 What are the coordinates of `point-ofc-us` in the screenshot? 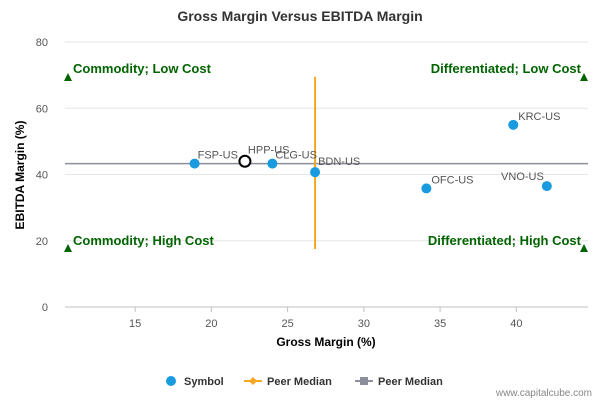 It's located at (426, 188).